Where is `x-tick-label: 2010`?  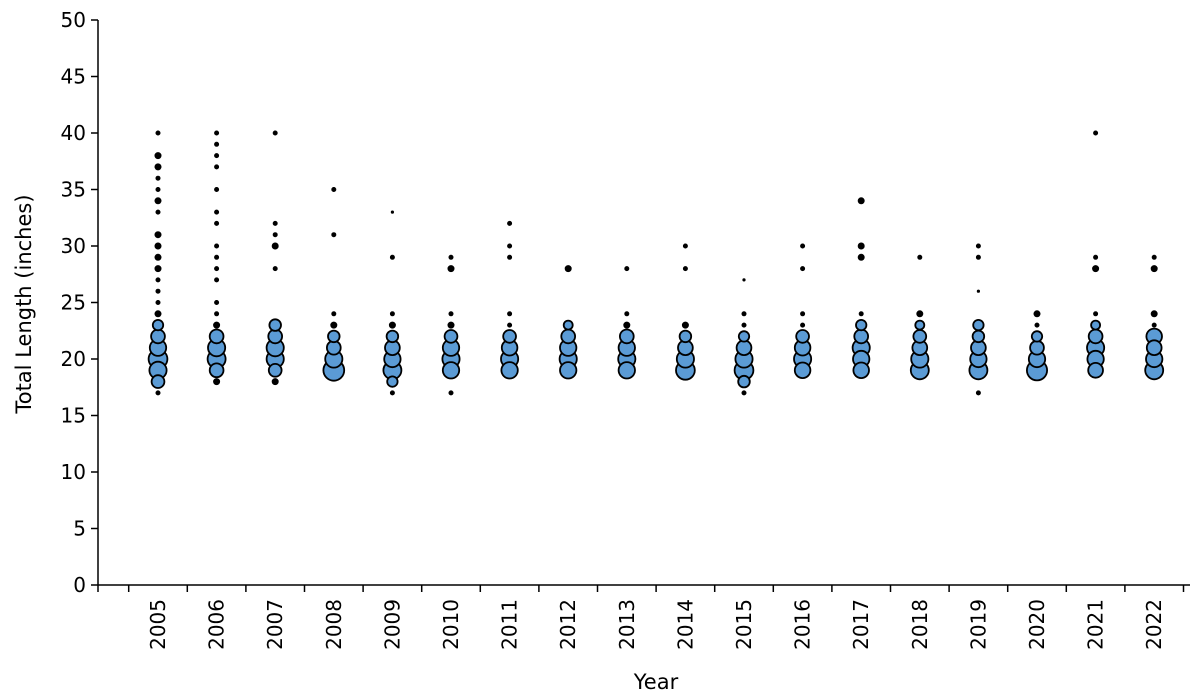
x-tick-label: 2010 is located at coordinates (451, 624).